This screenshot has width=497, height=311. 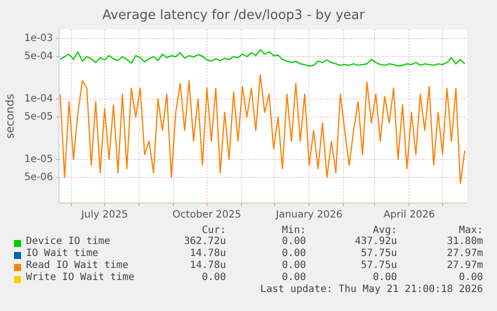 What do you see at coordinates (384, 230) in the screenshot?
I see `text: Avg:` at bounding box center [384, 230].